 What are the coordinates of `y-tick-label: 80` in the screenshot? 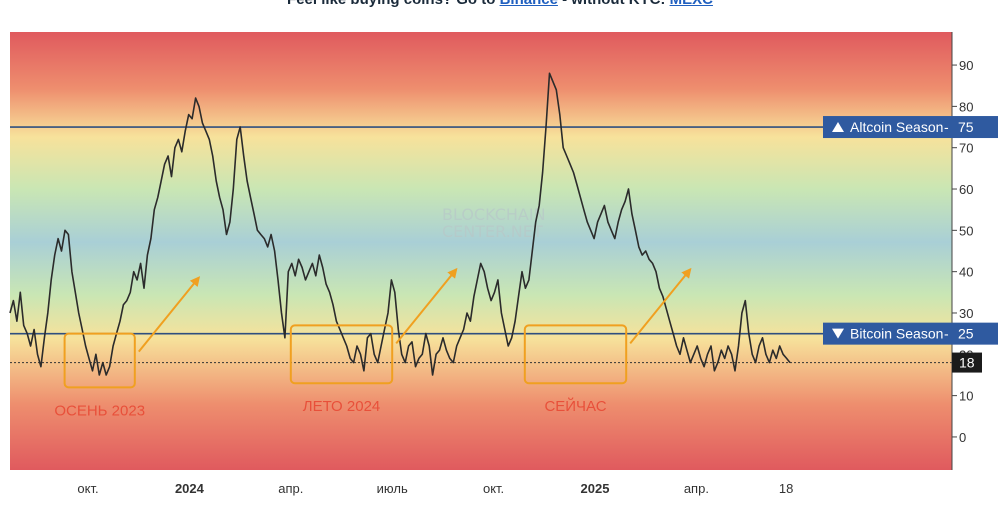 It's located at (966, 106).